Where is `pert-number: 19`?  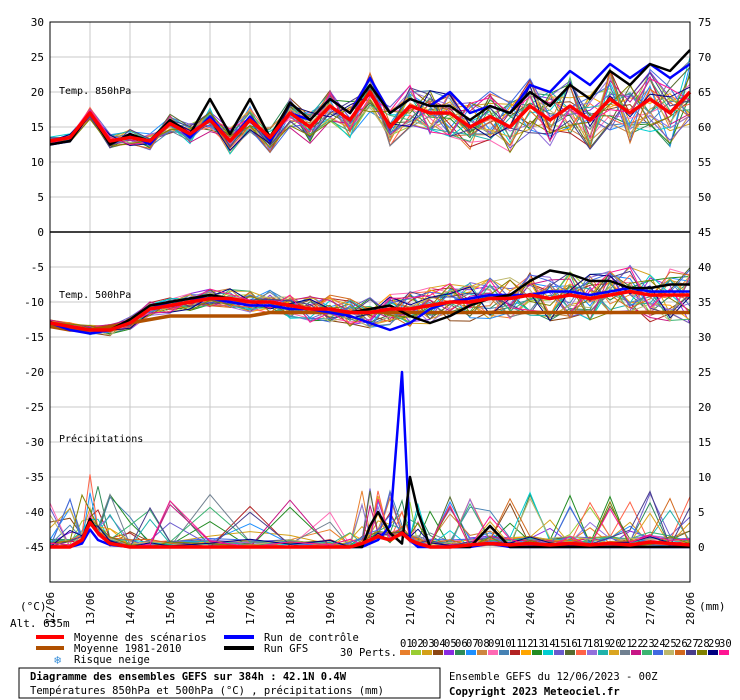 pert-number: 19 is located at coordinates (604, 644).